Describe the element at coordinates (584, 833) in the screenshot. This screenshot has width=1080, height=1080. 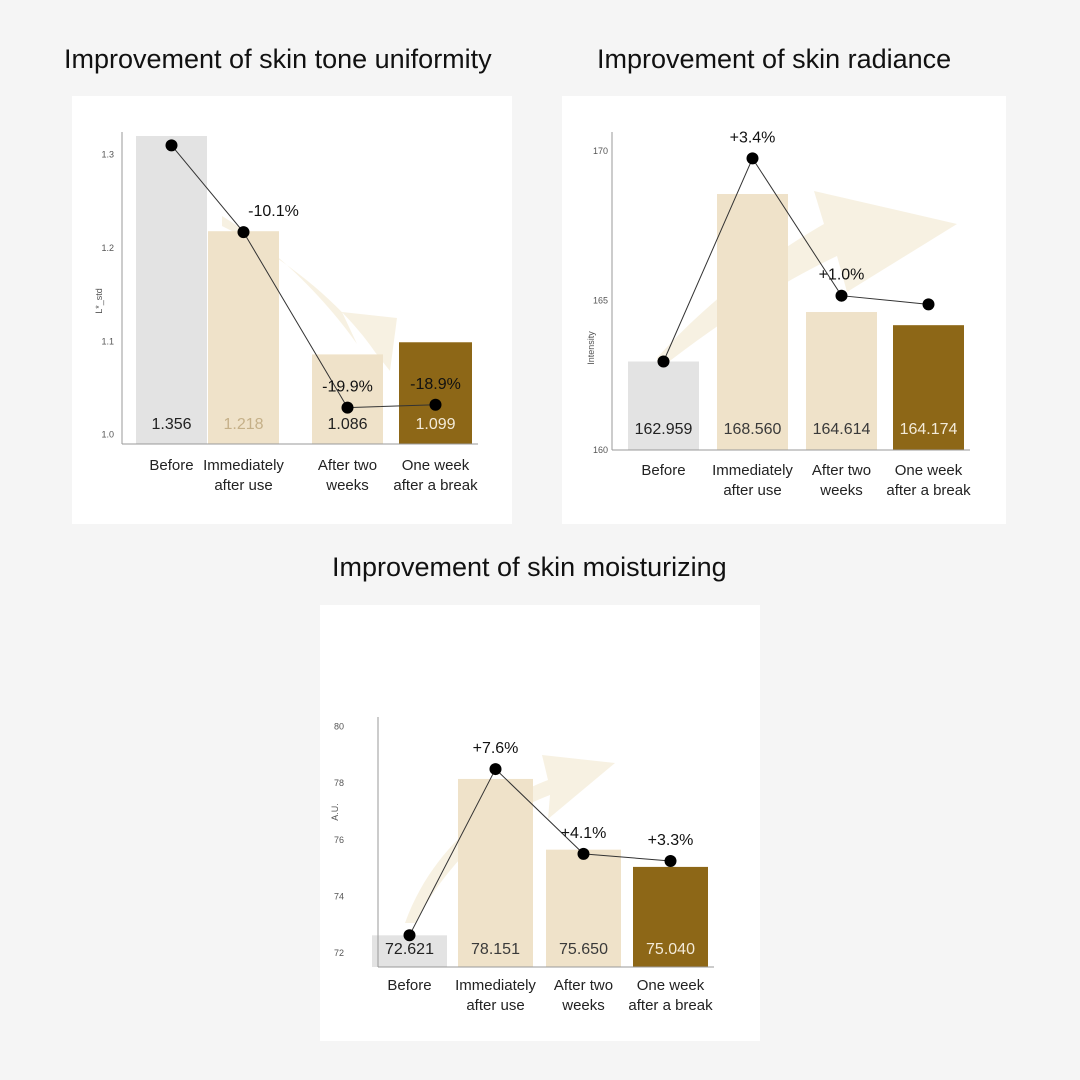
I see `change-label: +4.1%` at that location.